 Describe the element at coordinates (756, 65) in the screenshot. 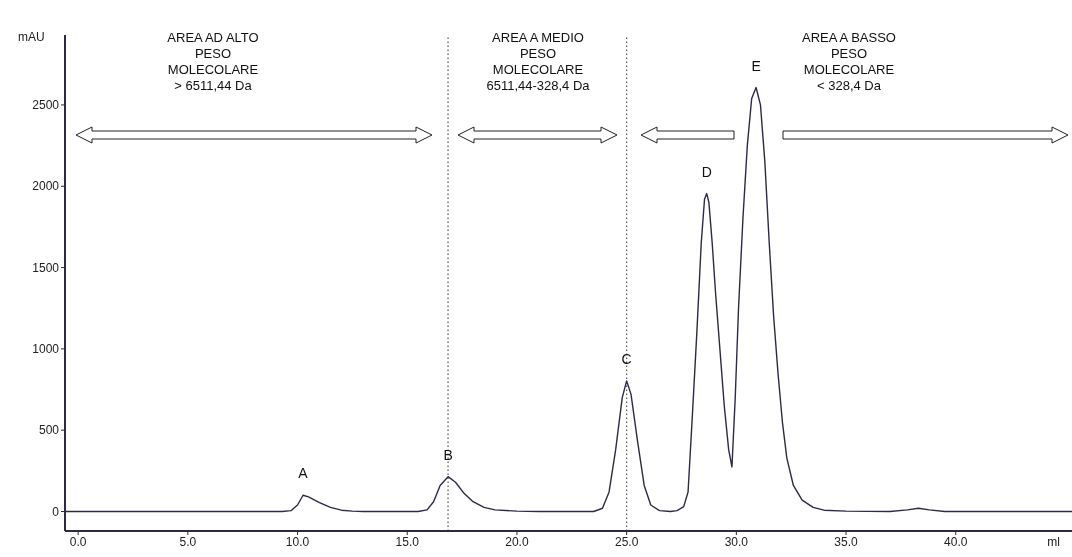

I see `annotation: E` at that location.